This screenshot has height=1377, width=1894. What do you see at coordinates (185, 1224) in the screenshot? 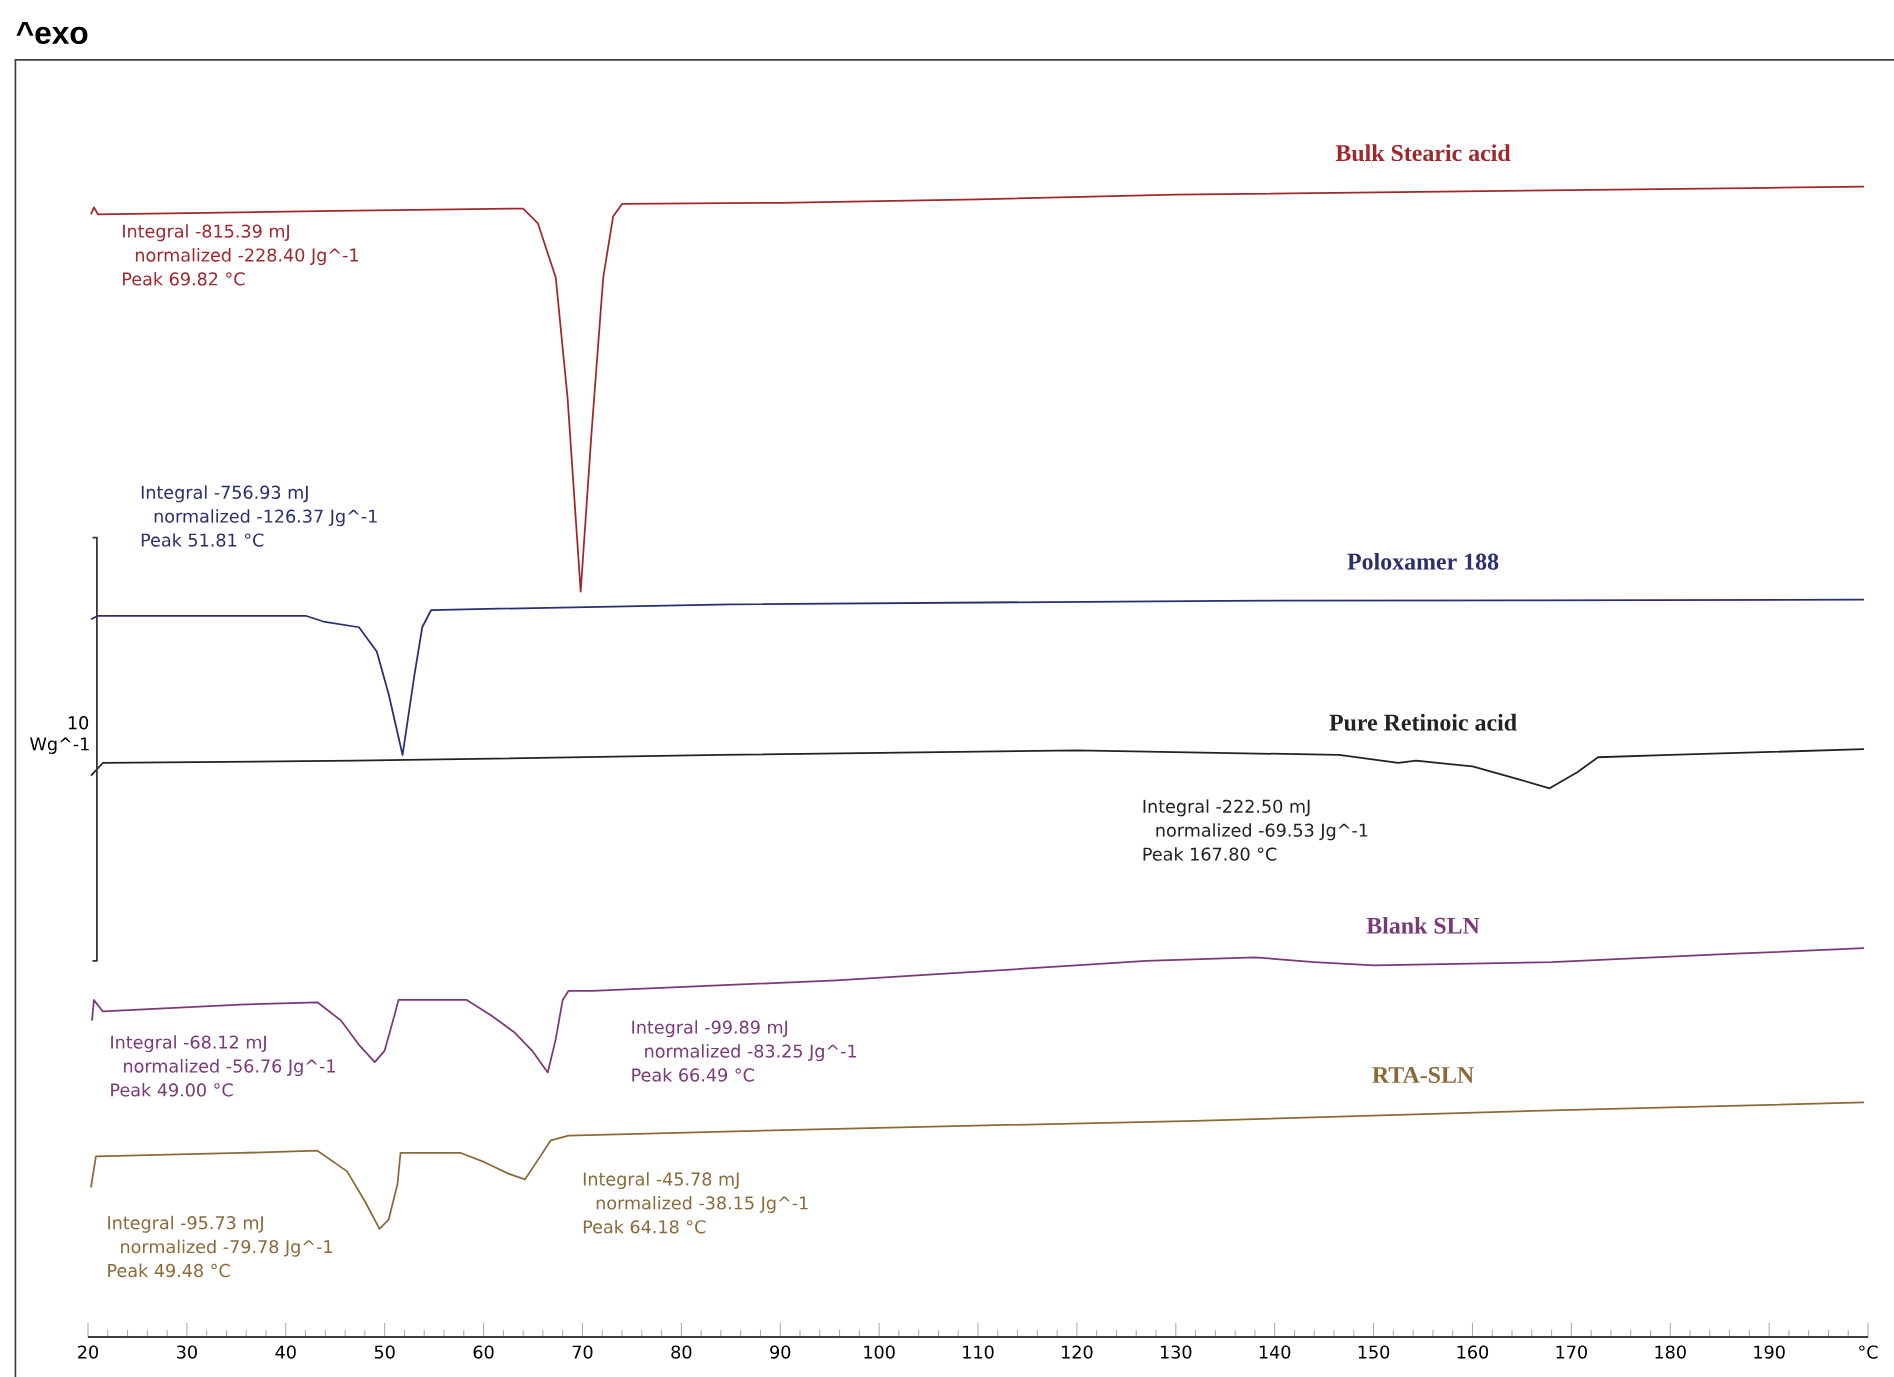
I see `annotation: Integral -95.73 mJ` at bounding box center [185, 1224].